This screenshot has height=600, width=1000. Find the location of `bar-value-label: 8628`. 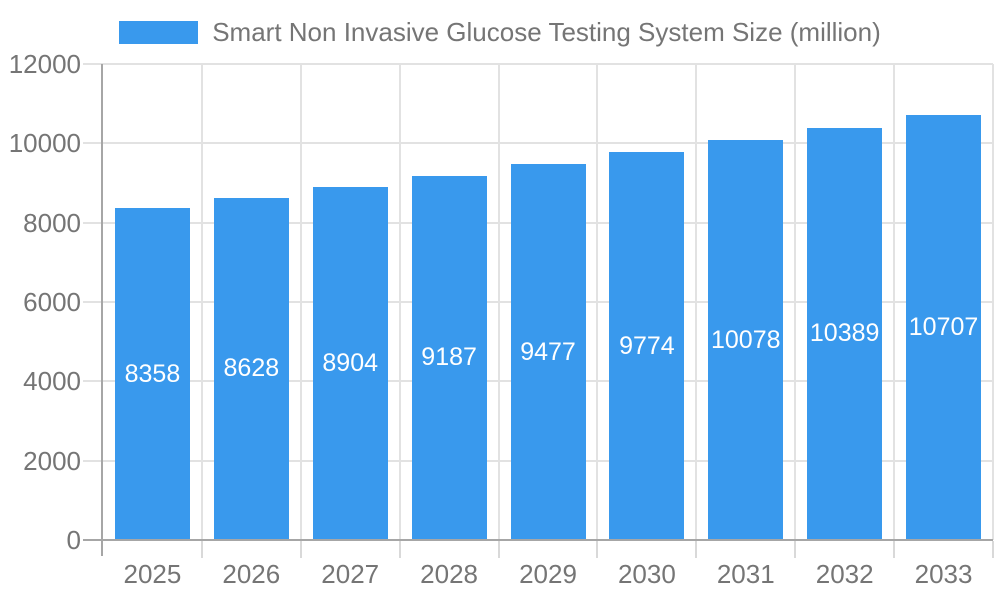

bar-value-label: 8628 is located at coordinates (251, 368).